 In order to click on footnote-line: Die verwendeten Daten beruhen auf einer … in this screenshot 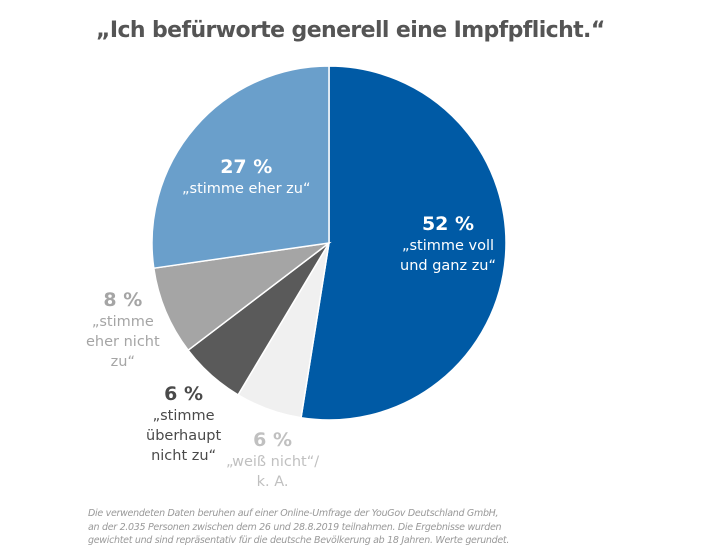, I will do `click(293, 513)`.